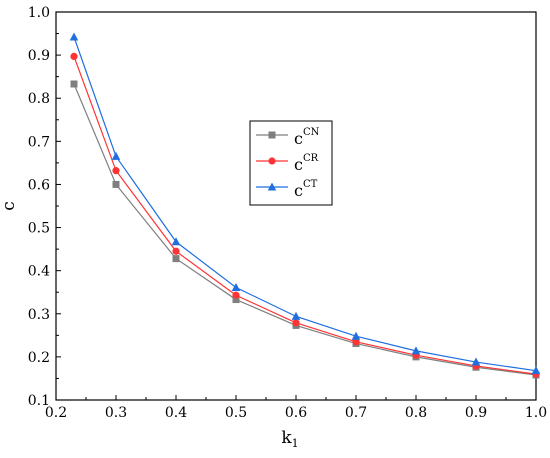 The height and width of the screenshot is (458, 550). I want to click on x-tick-label: 0.3, so click(116, 413).